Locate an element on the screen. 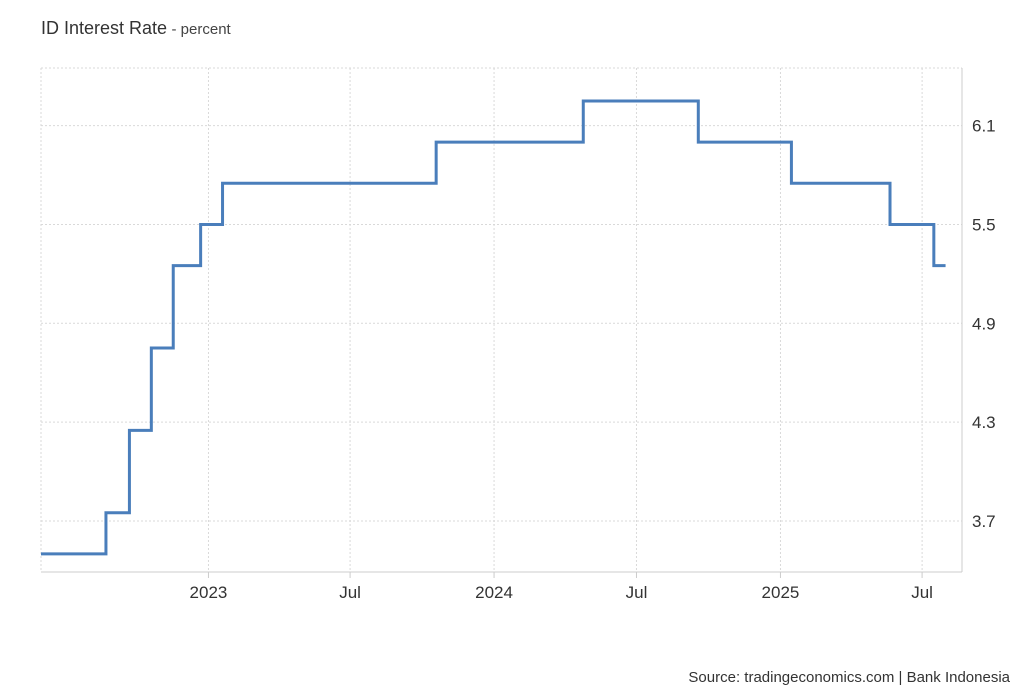 This screenshot has width=1024, height=700. chart-title: ID Interest Rate - percent is located at coordinates (136, 28).